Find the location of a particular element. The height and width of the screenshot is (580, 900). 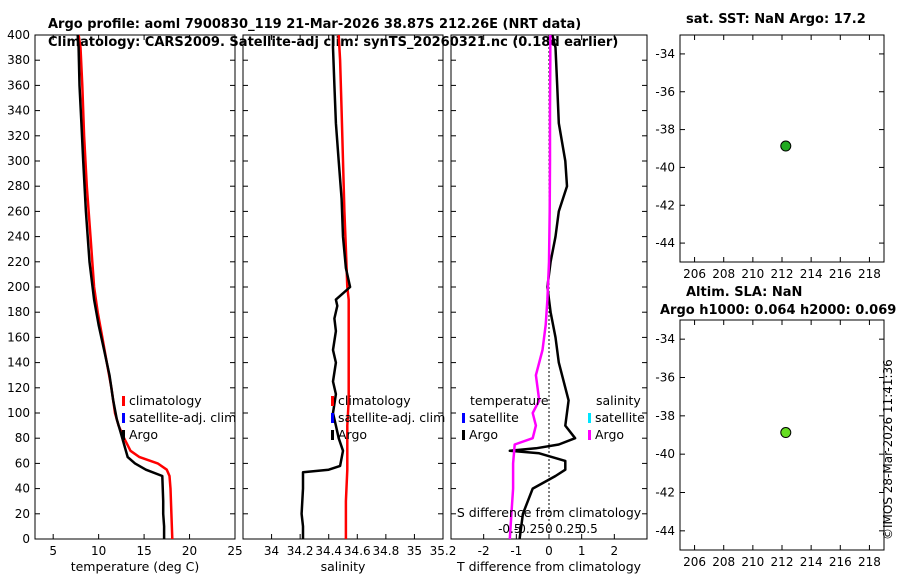

salinity-xtick-label: 35.2 is located at coordinates (443, 551).